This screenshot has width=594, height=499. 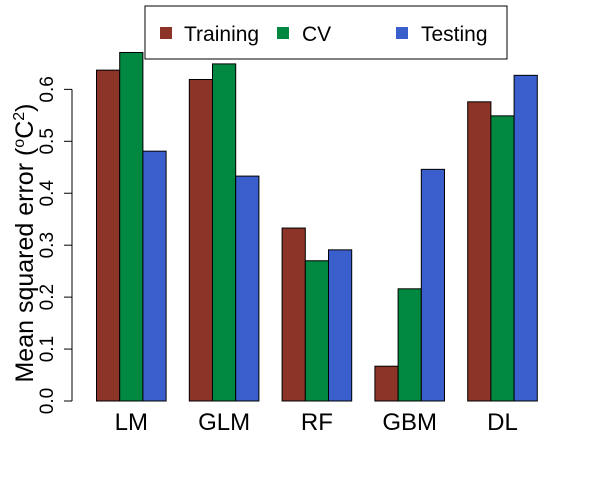 What do you see at coordinates (409, 345) in the screenshot?
I see `bar-cv-gbm` at bounding box center [409, 345].